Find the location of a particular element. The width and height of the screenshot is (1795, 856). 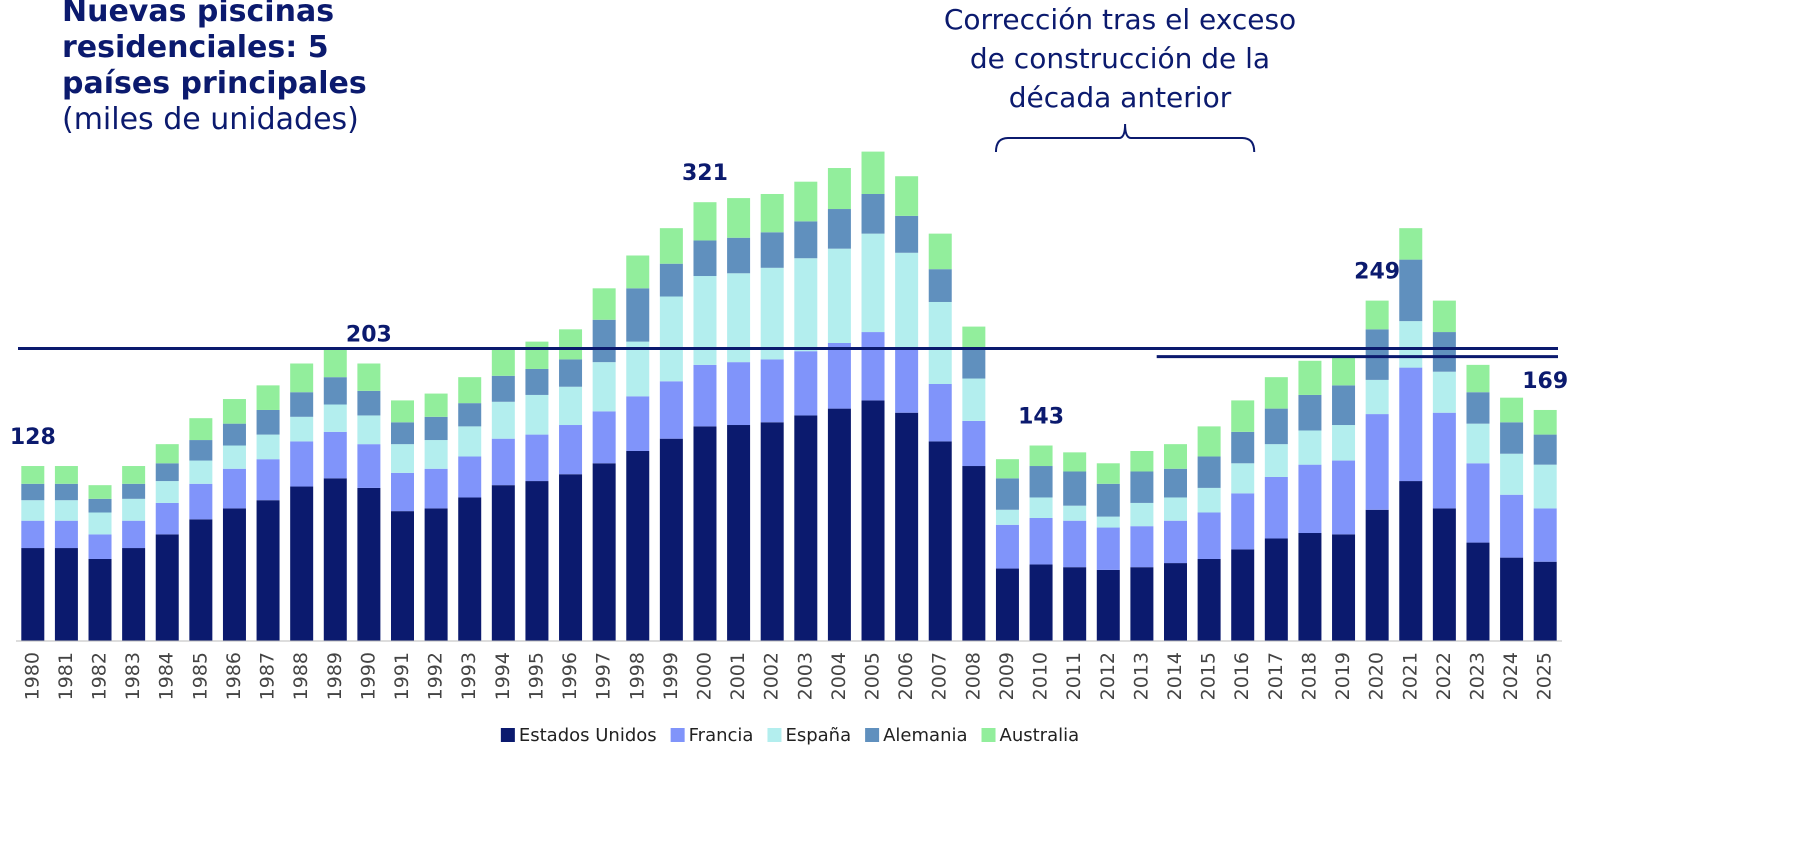

x-tick-label: 1985 is located at coordinates (200, 676).